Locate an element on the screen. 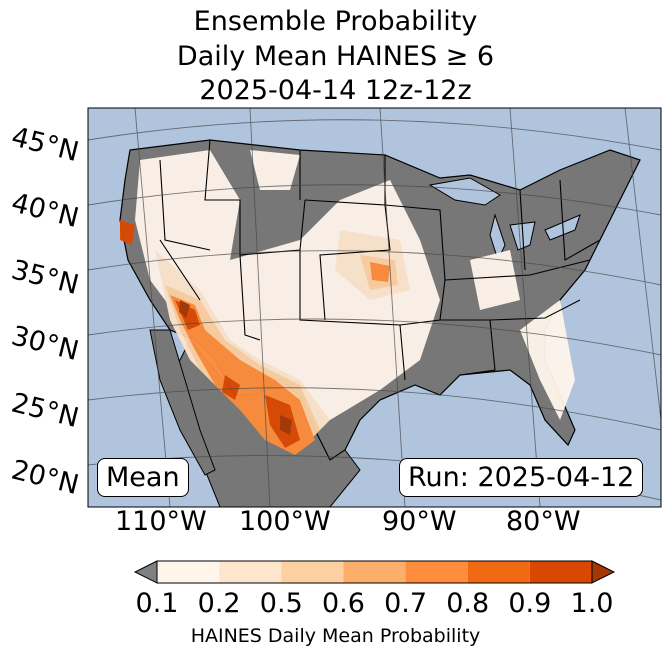 This screenshot has height=658, width=671. colorbar-tick-label: 0.5 is located at coordinates (281, 603).